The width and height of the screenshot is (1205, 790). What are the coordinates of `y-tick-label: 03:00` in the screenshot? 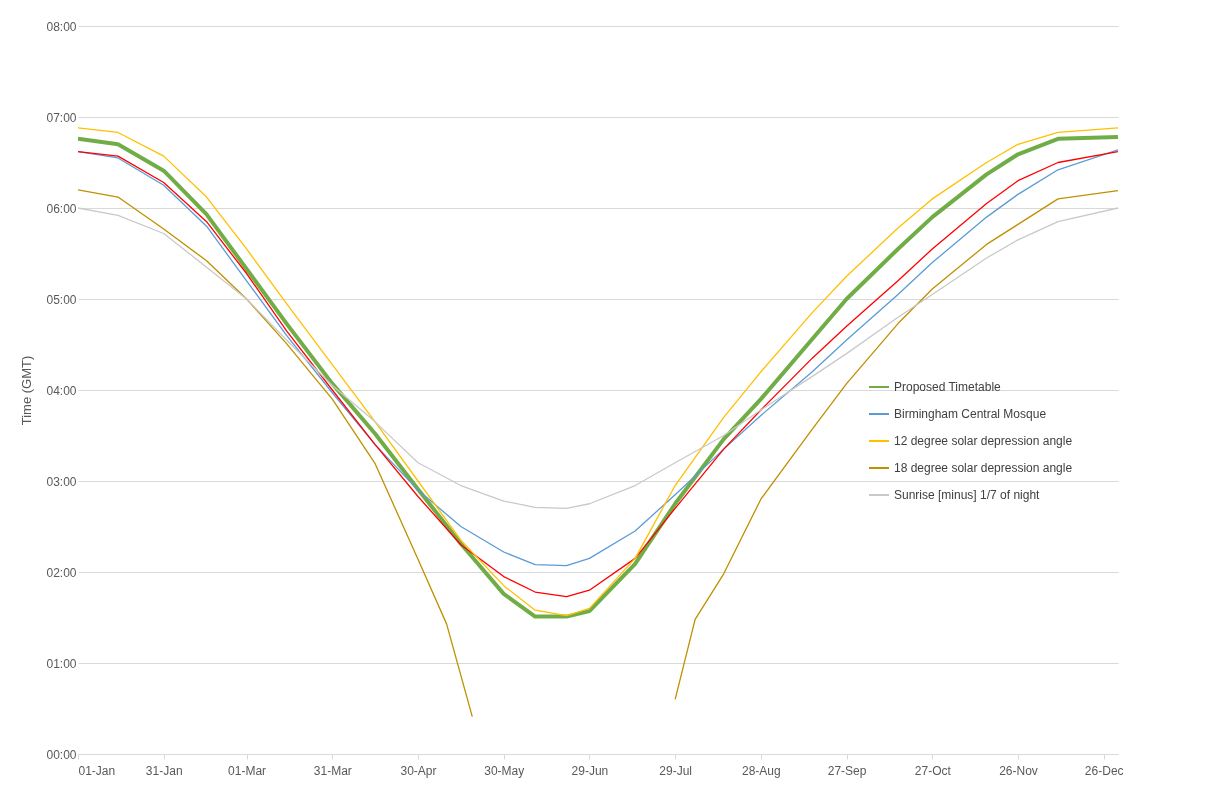 It's located at (61, 481).